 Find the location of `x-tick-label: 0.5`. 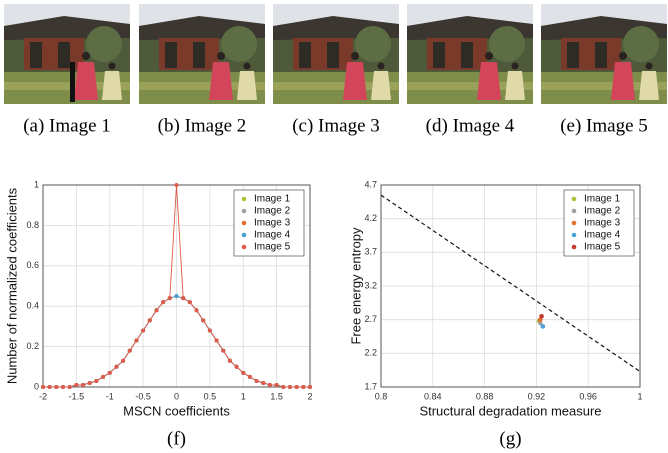

x-tick-label: 0.5 is located at coordinates (210, 396).